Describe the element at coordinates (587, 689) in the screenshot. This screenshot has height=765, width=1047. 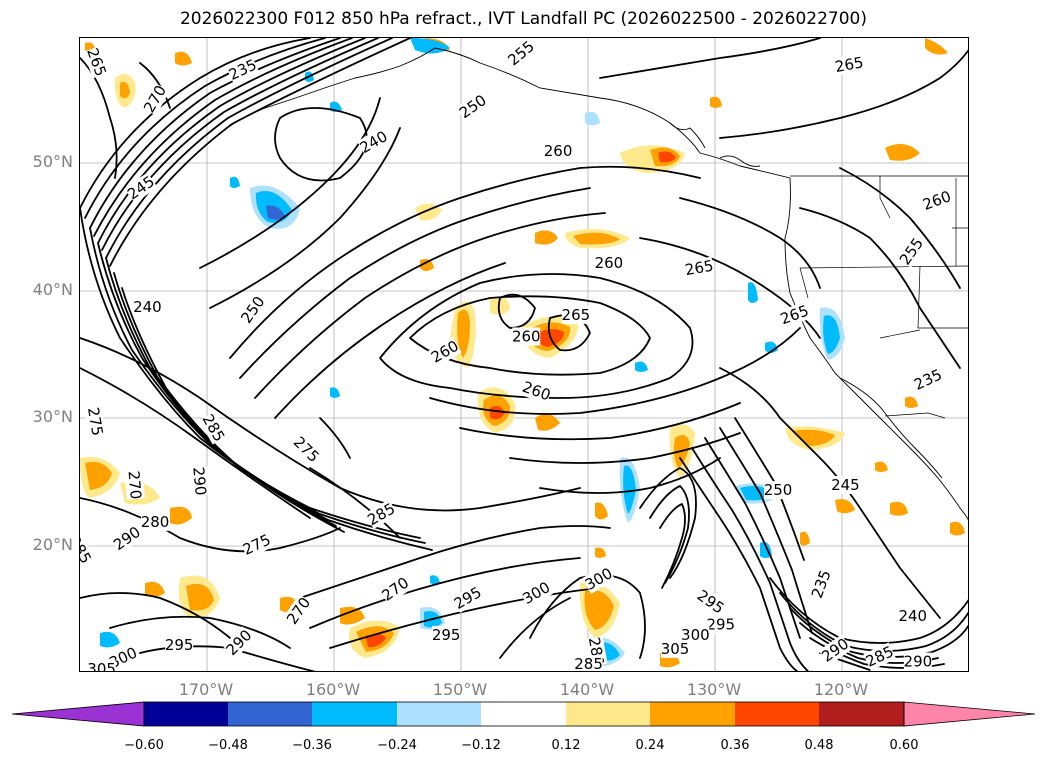
I see `lon-label-140w: 140°W` at that location.